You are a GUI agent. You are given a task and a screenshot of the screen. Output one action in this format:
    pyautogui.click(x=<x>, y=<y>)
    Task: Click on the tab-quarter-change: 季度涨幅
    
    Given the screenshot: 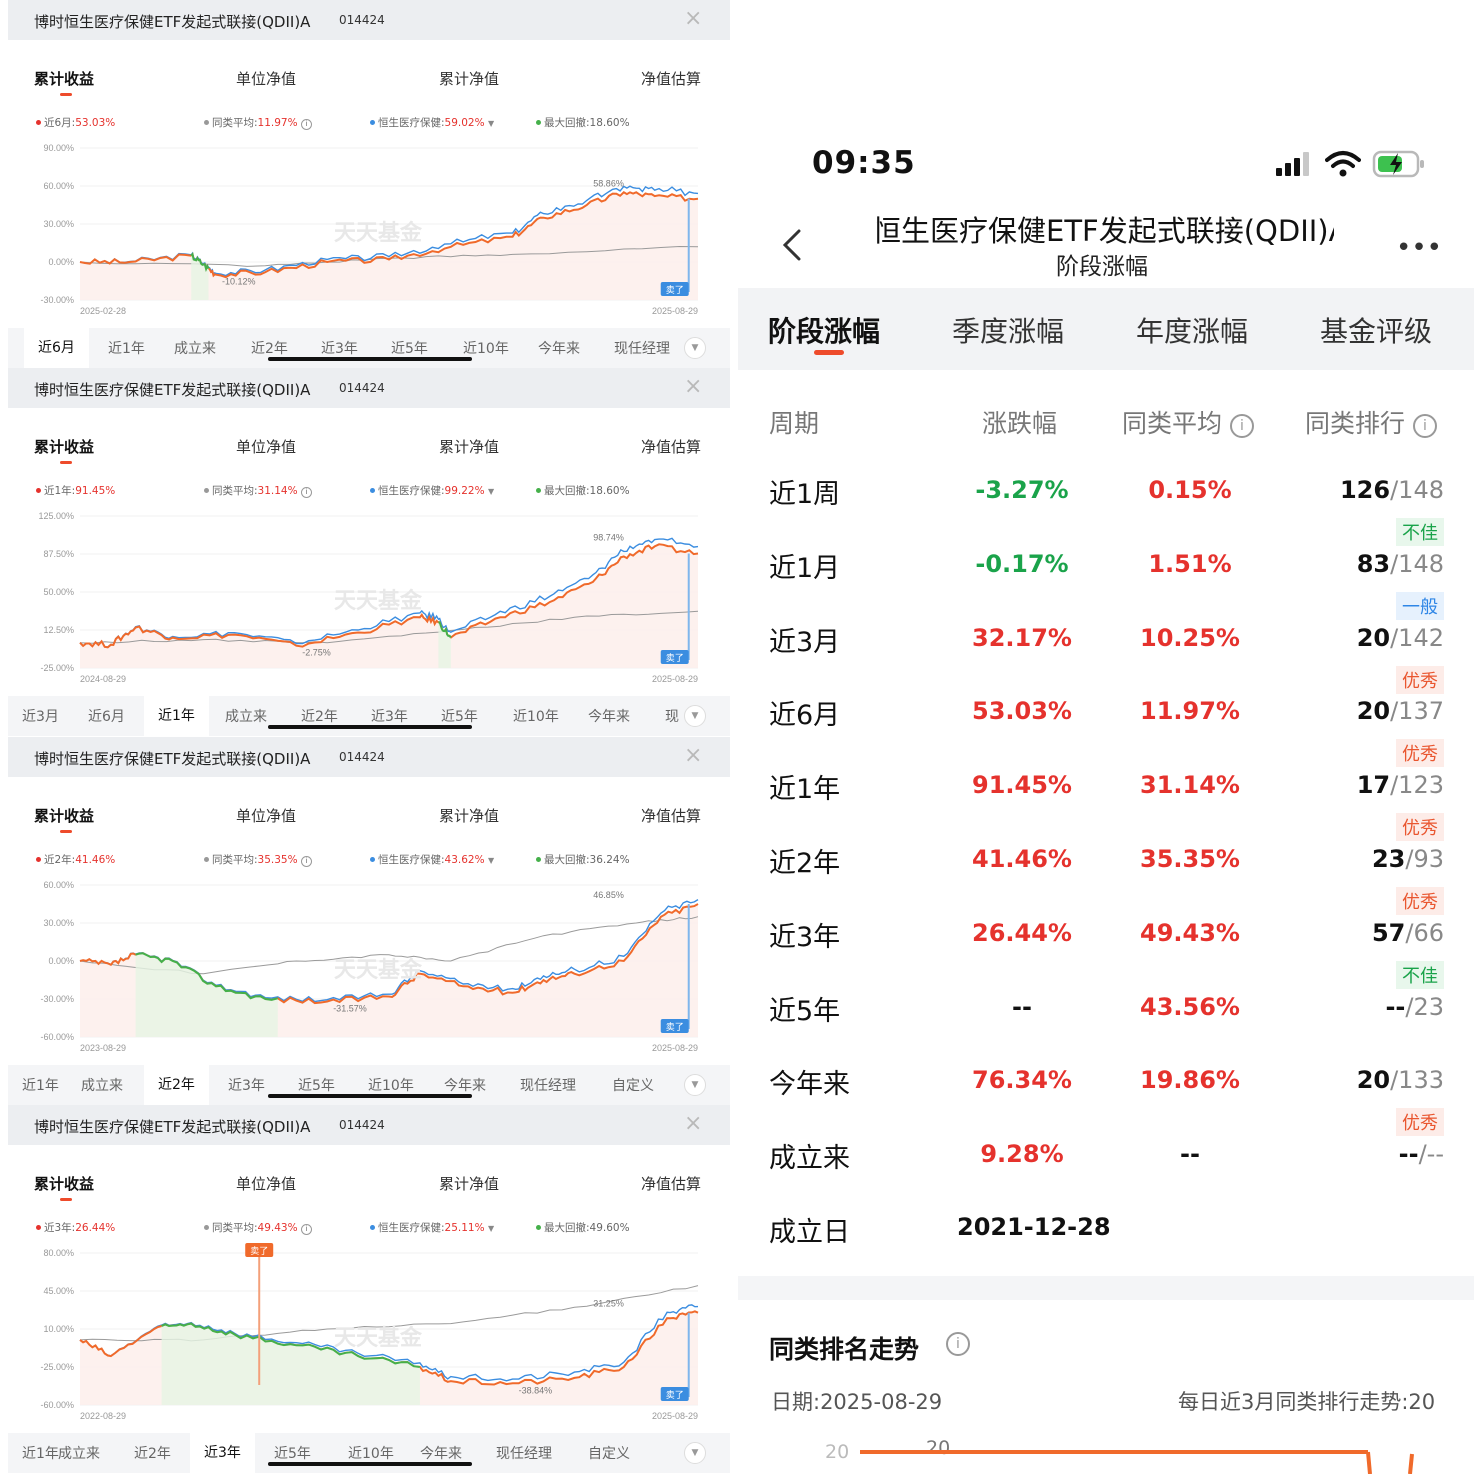 What is the action you would take?
    pyautogui.click(x=1008, y=331)
    